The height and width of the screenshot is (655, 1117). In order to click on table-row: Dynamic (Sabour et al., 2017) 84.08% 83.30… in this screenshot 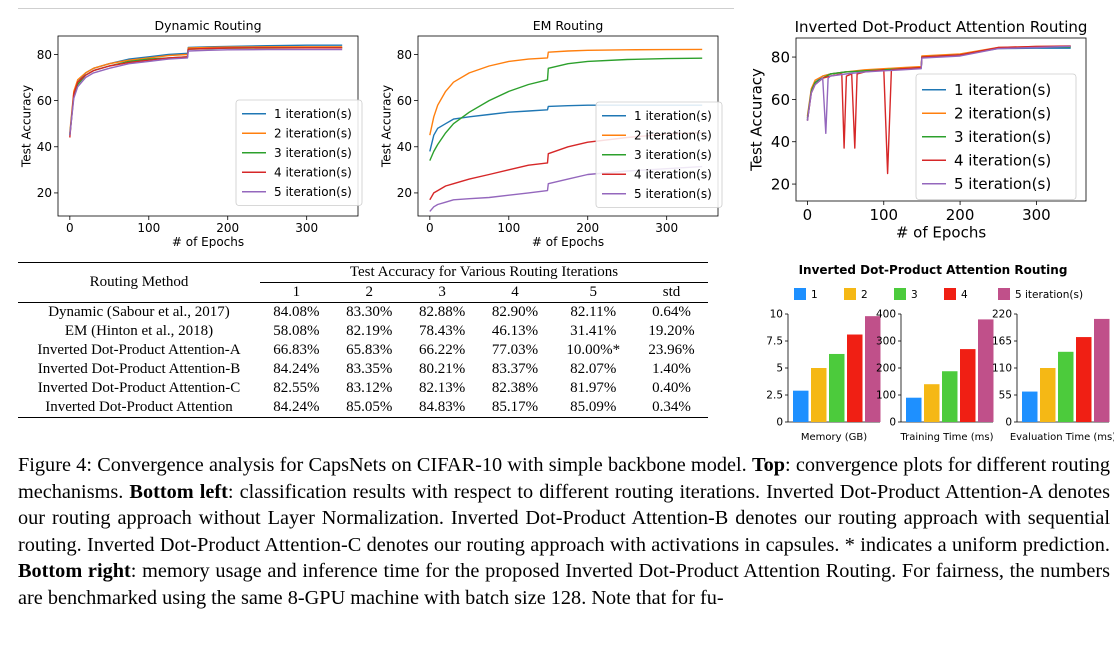, I will do `click(363, 312)`.